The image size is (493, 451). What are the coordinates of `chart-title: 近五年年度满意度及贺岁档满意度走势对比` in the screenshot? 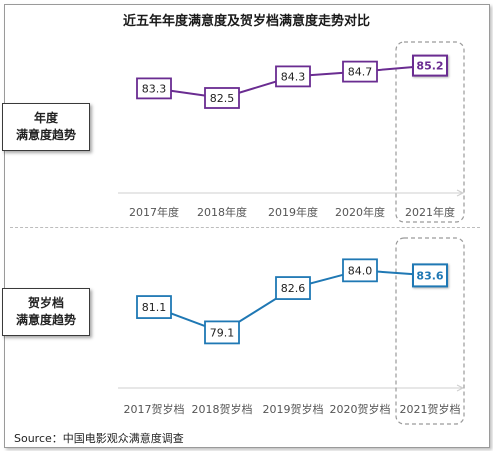 It's located at (246, 21).